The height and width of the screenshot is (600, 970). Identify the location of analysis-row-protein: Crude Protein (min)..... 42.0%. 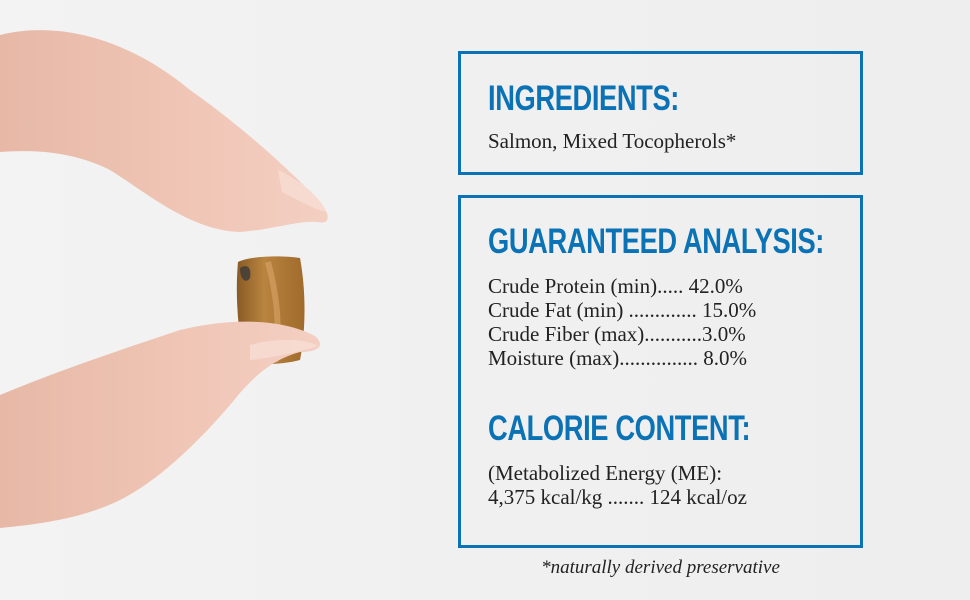
(615, 286).